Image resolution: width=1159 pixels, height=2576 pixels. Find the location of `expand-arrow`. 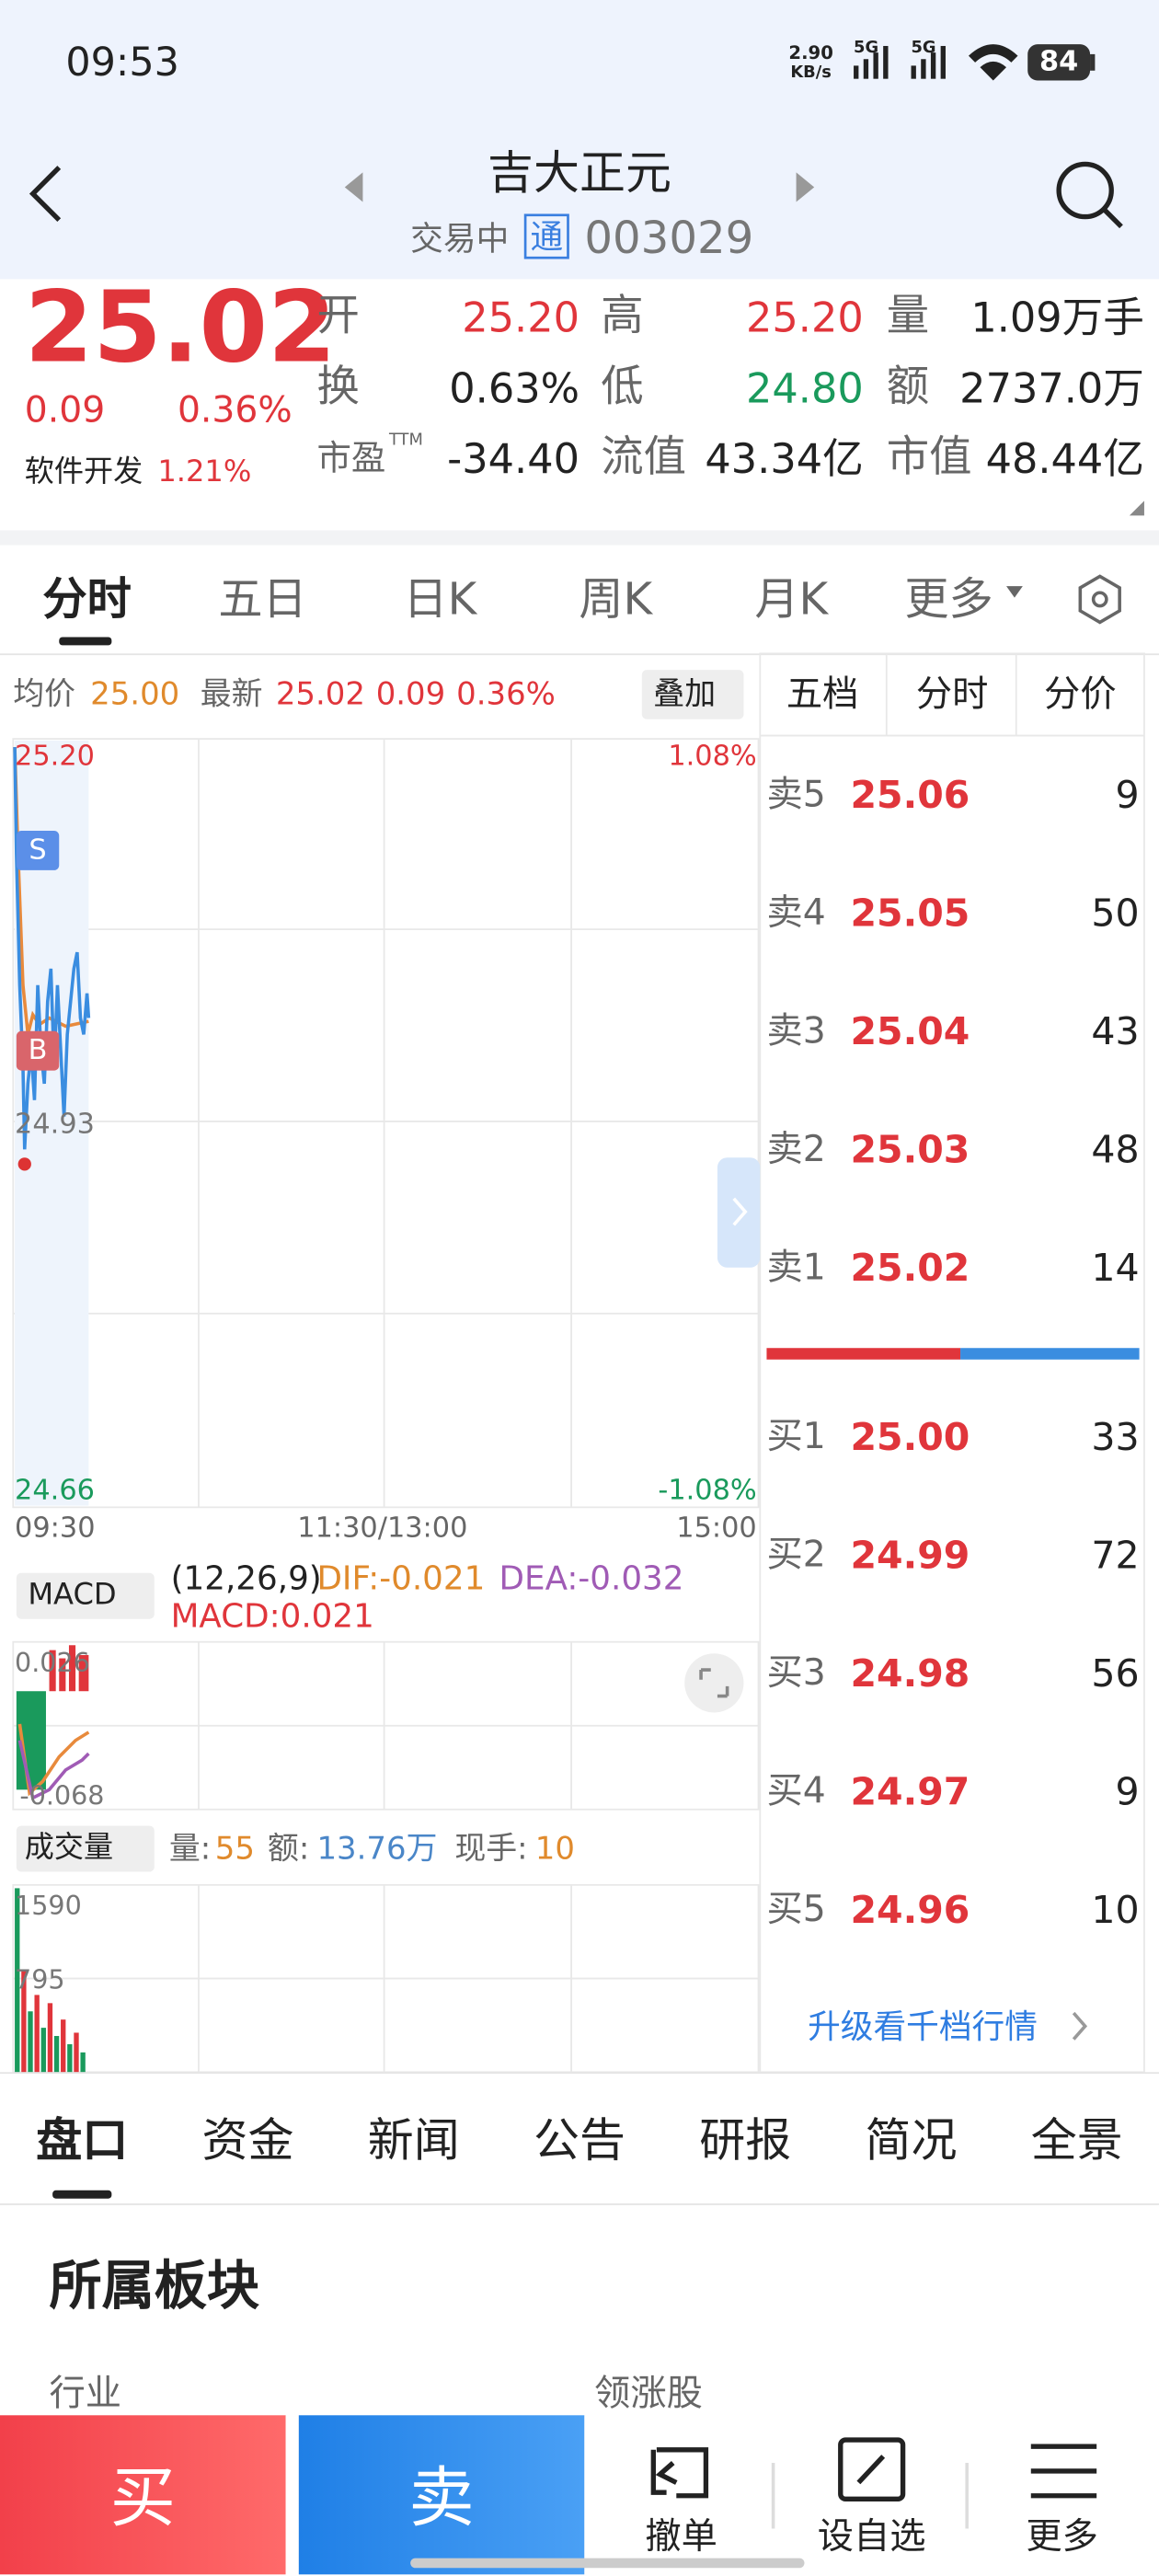

expand-arrow is located at coordinates (740, 1211).